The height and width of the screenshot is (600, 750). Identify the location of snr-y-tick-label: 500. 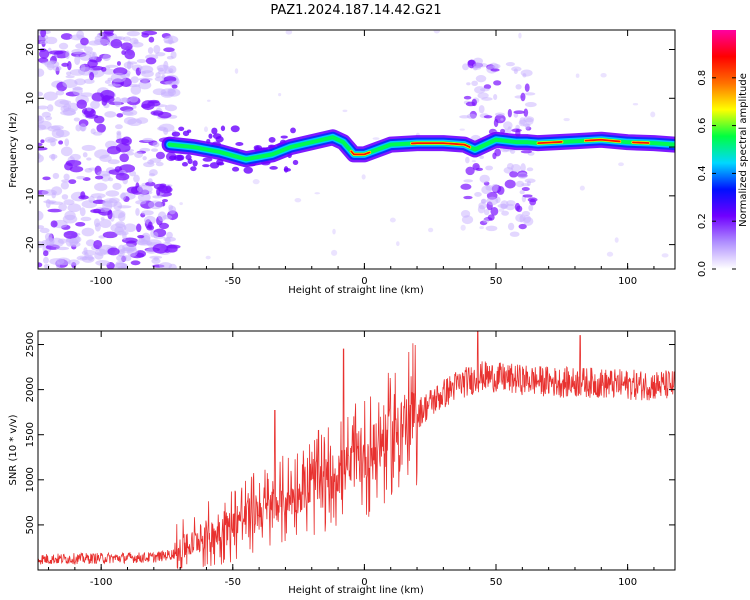
(30, 524).